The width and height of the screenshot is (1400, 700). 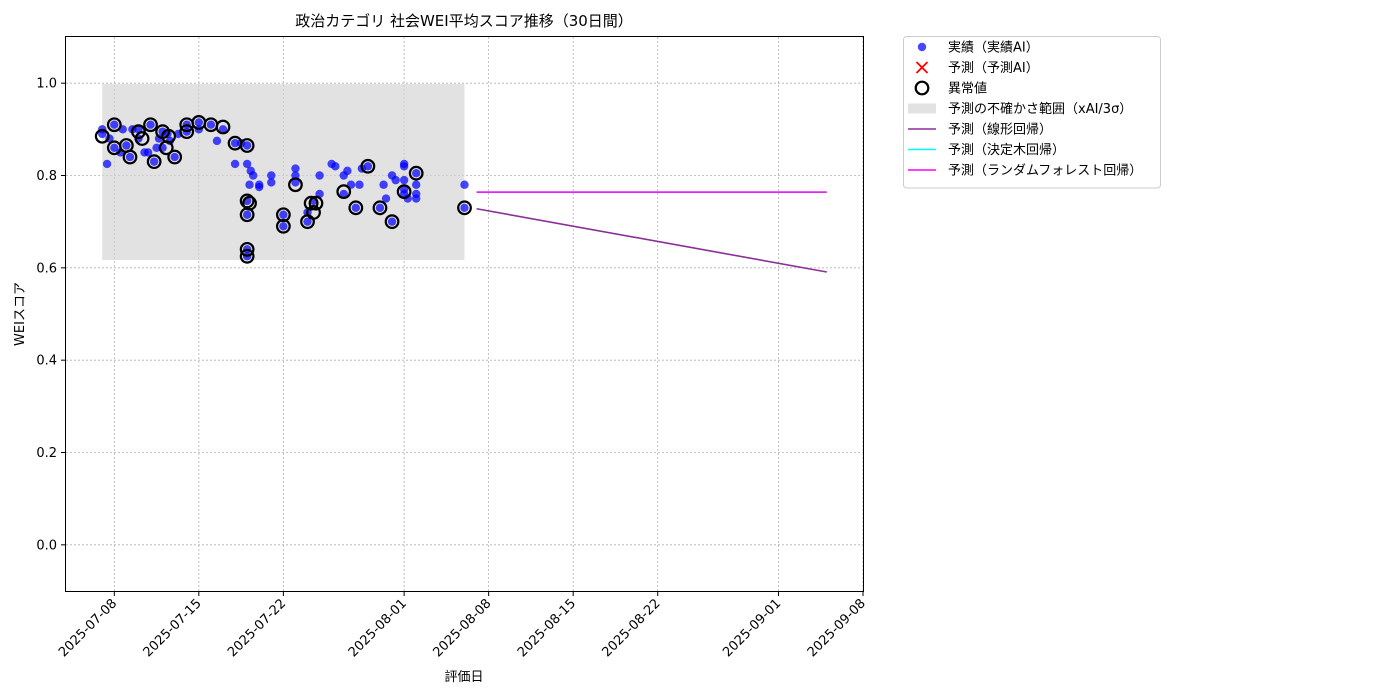 What do you see at coordinates (46, 361) in the screenshot?
I see `y-tick-label: 0.4` at bounding box center [46, 361].